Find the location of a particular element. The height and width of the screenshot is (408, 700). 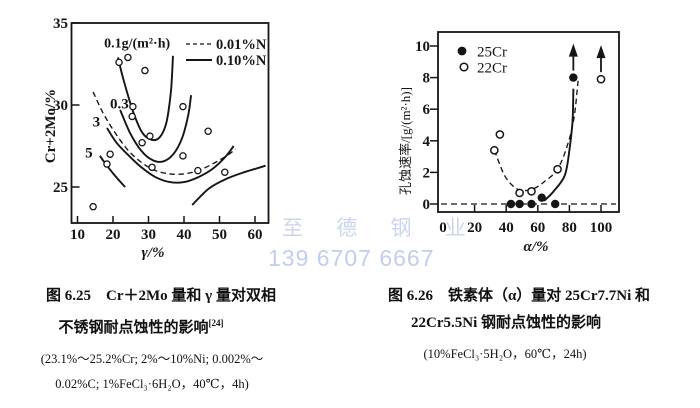

curve-dashed is located at coordinates (164, 133).